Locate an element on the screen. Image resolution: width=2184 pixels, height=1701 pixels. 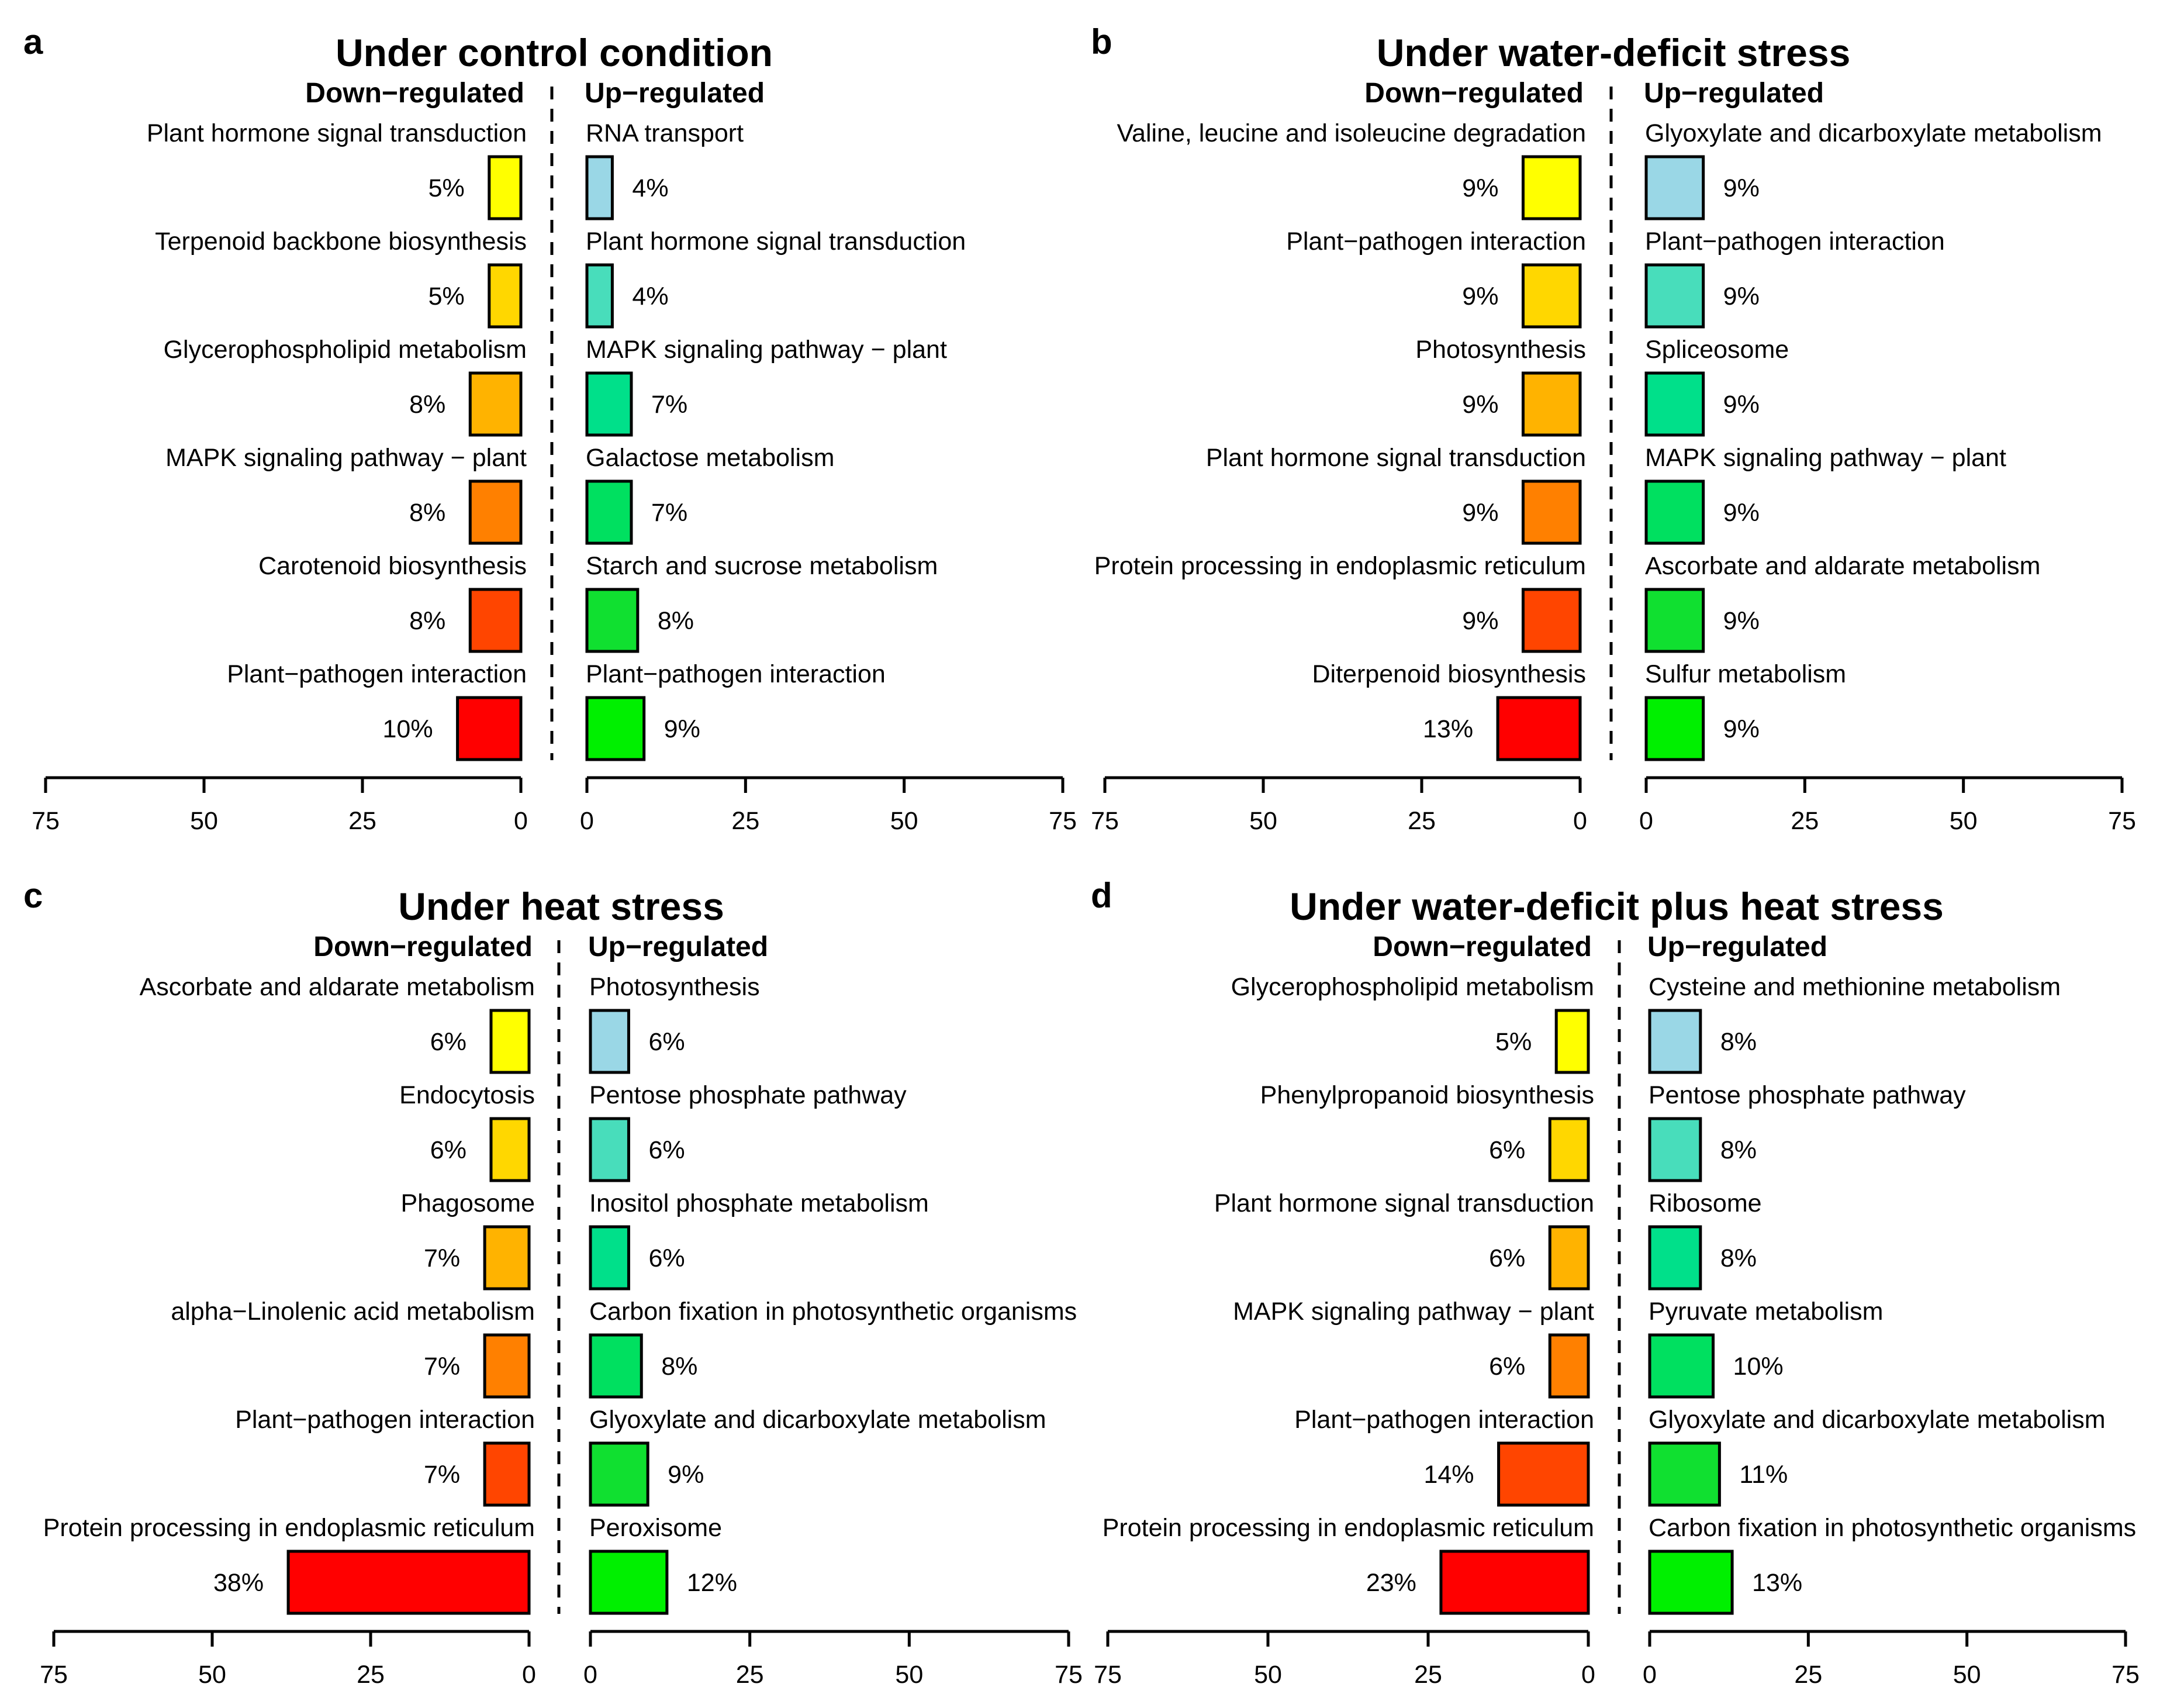
panel-letter: c is located at coordinates (33, 895).